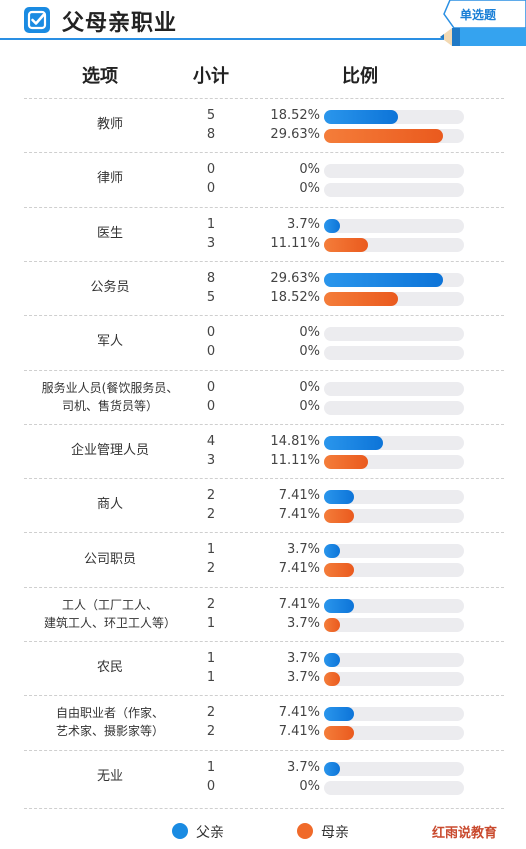 Image resolution: width=526 pixels, height=849 pixels. What do you see at coordinates (180, 831) in the screenshot?
I see `legend-dot-father` at bounding box center [180, 831].